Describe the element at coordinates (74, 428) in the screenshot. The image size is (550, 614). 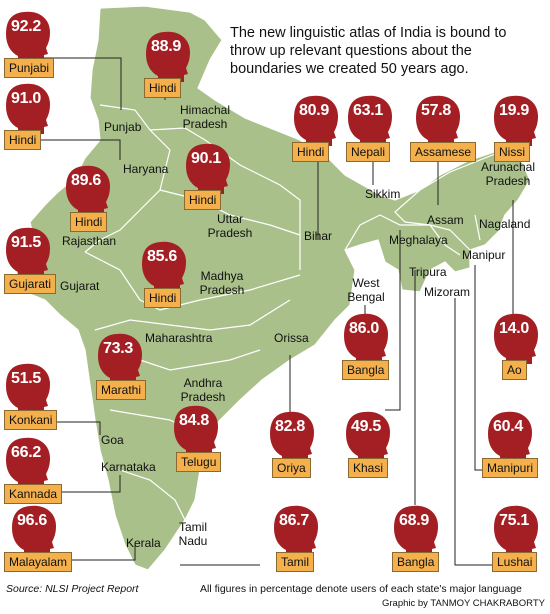
I see `leader-konkani` at that location.